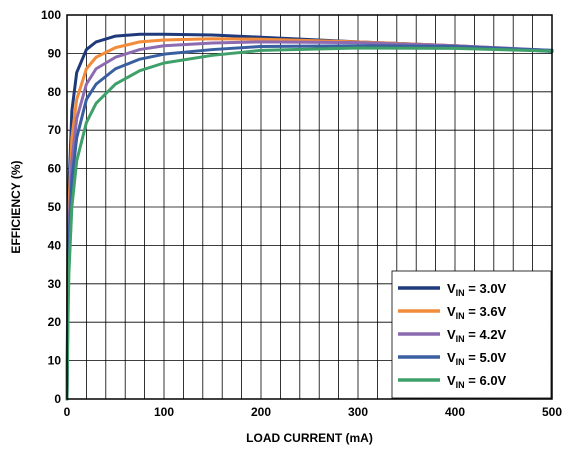  I want to click on y-tick-label: 50, so click(55, 207).